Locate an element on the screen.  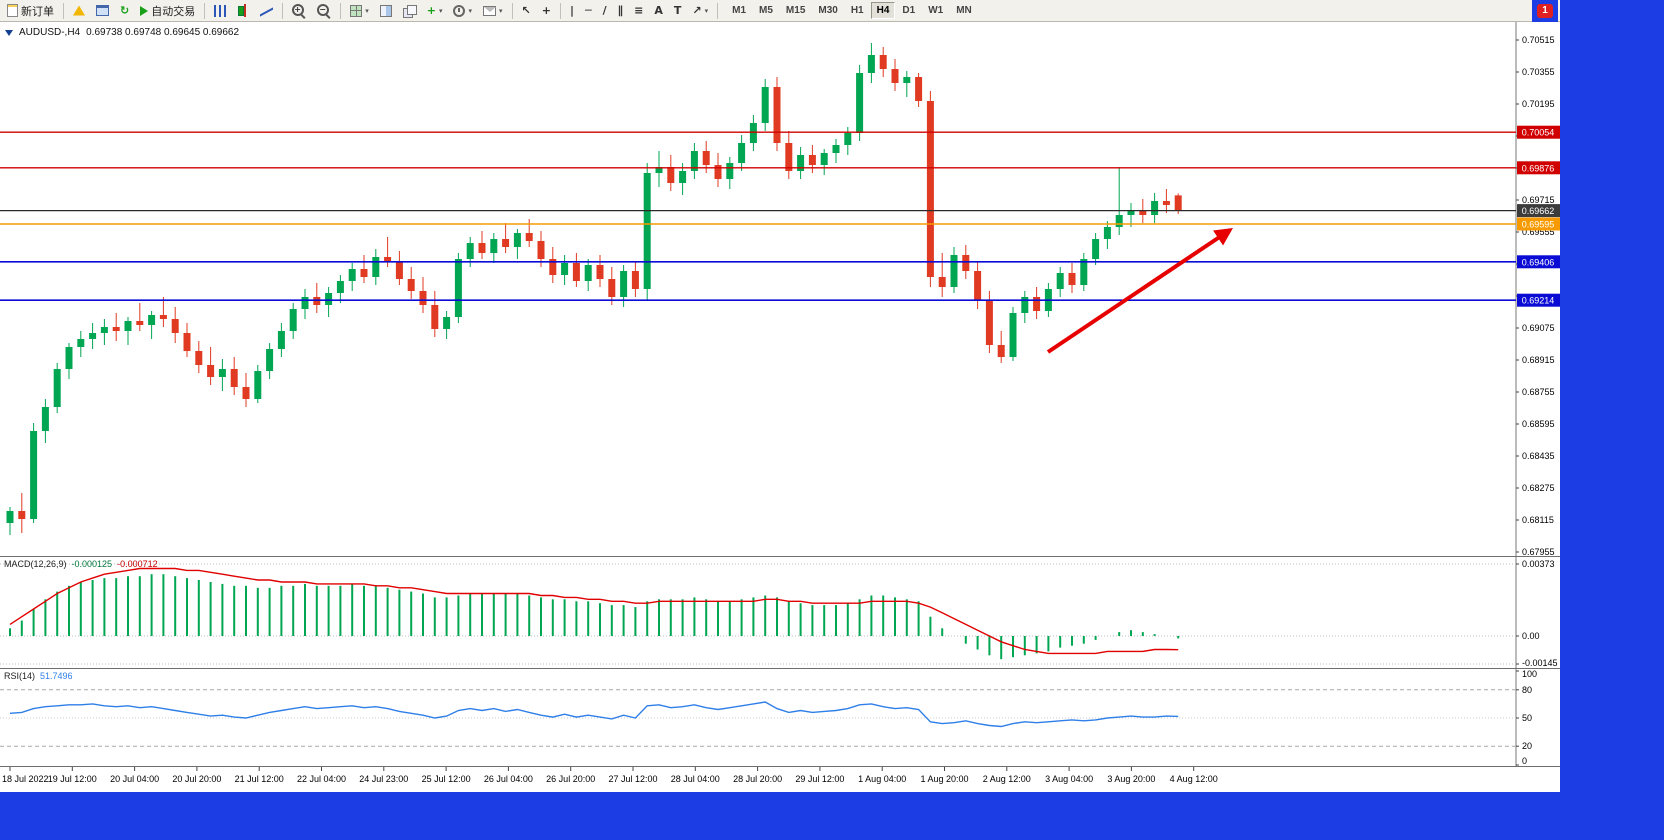
time-axis-label: 20 Jul 20:00 is located at coordinates (196, 779).